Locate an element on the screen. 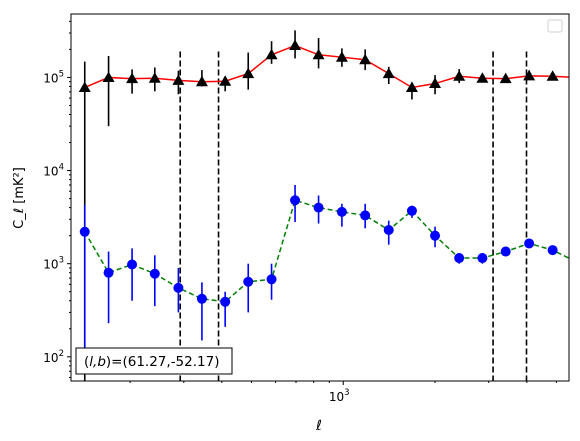  annotation-frame is located at coordinates (154, 361).